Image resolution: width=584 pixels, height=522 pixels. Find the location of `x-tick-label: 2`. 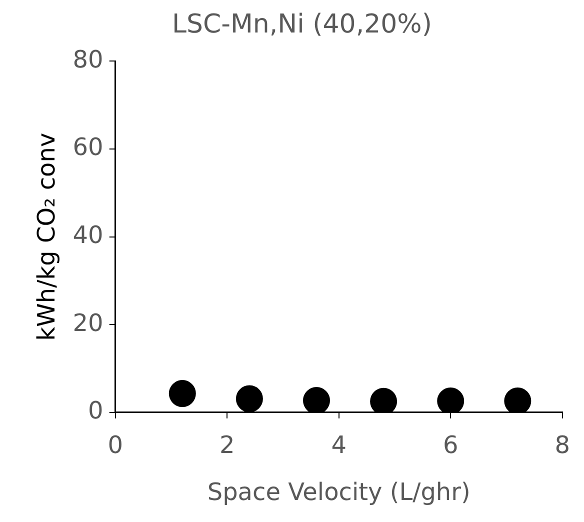

x-tick-label: 2 is located at coordinates (227, 445).